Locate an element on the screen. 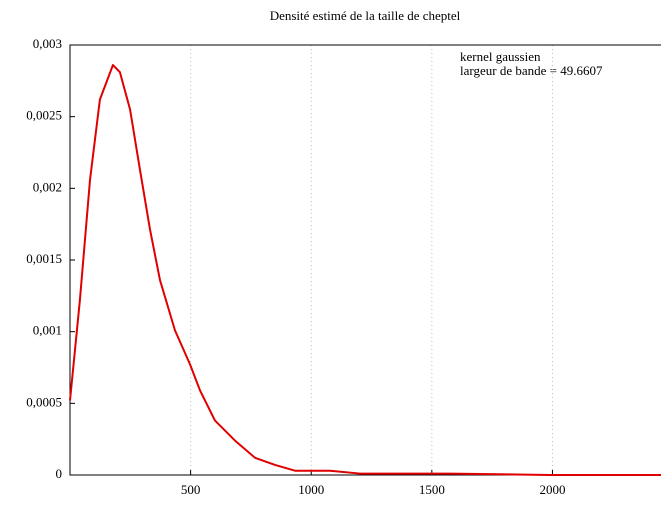 Image resolution: width=661 pixels, height=508 pixels. annotation: largeur de bande = 49.6607 is located at coordinates (531, 70).